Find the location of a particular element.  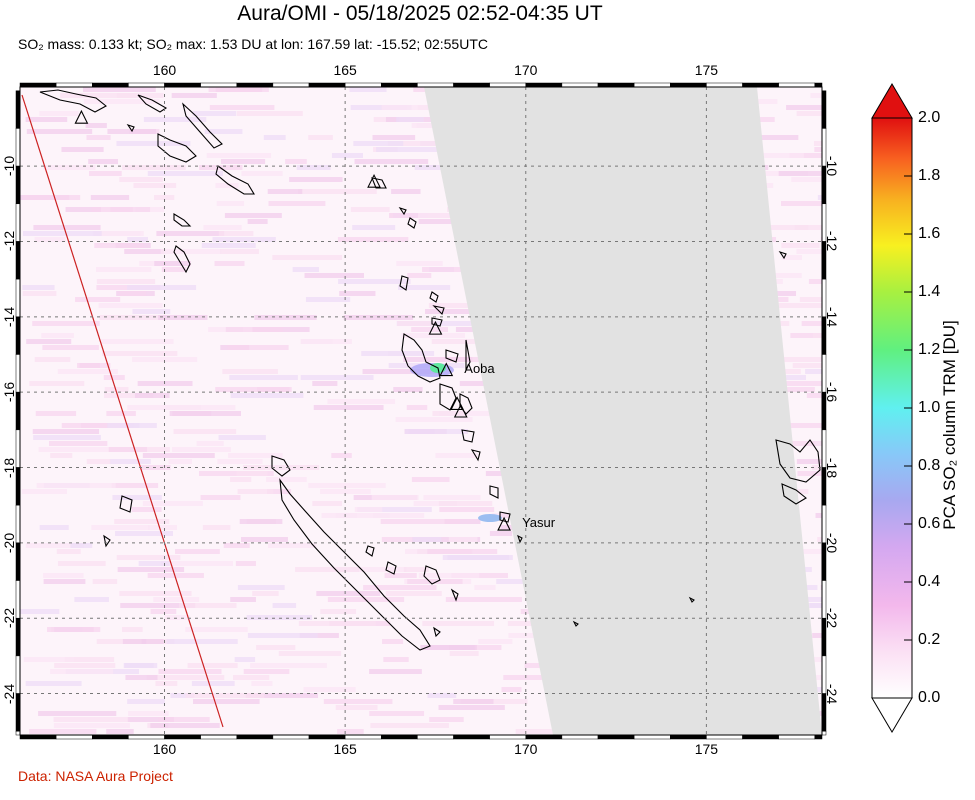

colorbar-tick-label: 0.0 is located at coordinates (929, 697).